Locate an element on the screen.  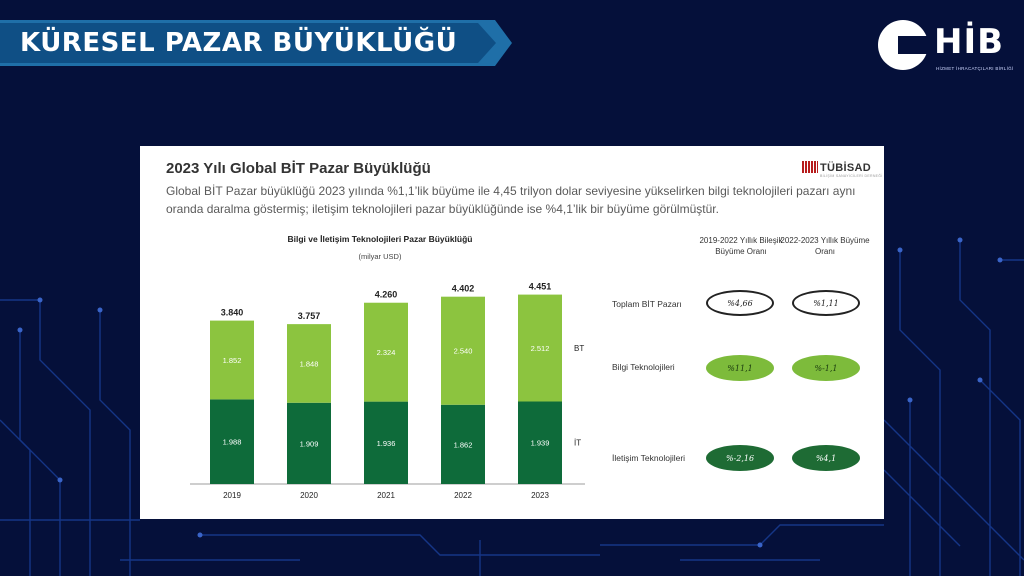
bar-it-2023 is located at coordinates (540, 442).